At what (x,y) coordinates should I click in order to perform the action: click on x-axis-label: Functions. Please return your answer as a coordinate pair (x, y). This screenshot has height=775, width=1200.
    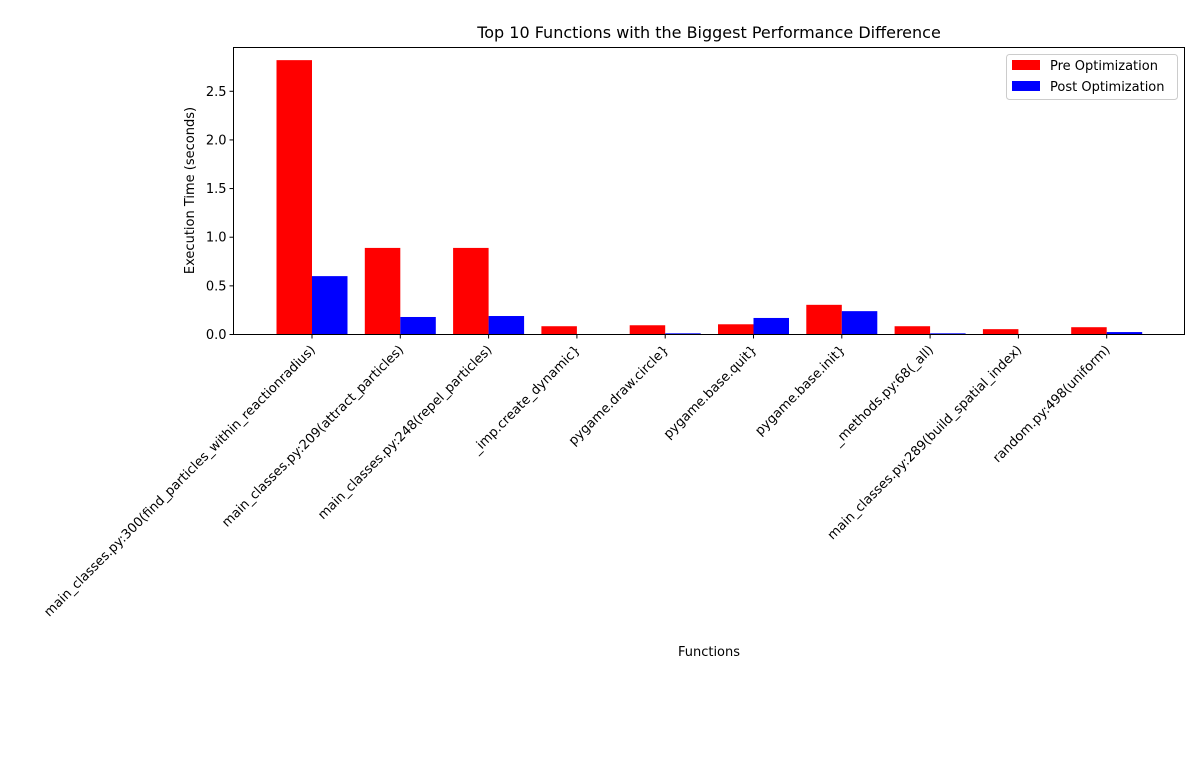
    Looking at the image, I should click on (709, 652).